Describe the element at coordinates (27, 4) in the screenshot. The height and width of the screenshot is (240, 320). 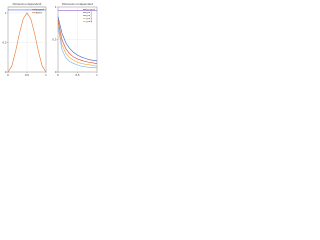
I see `chart-title: Dimension-dependent` at that location.